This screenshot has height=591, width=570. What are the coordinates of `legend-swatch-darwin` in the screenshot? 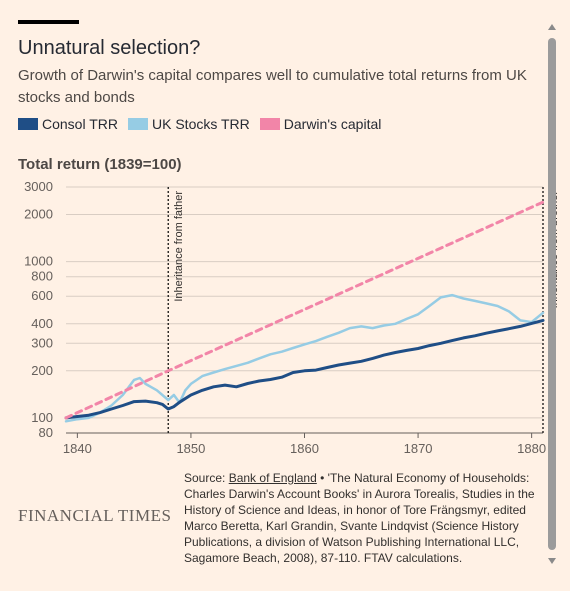 It's located at (269, 124).